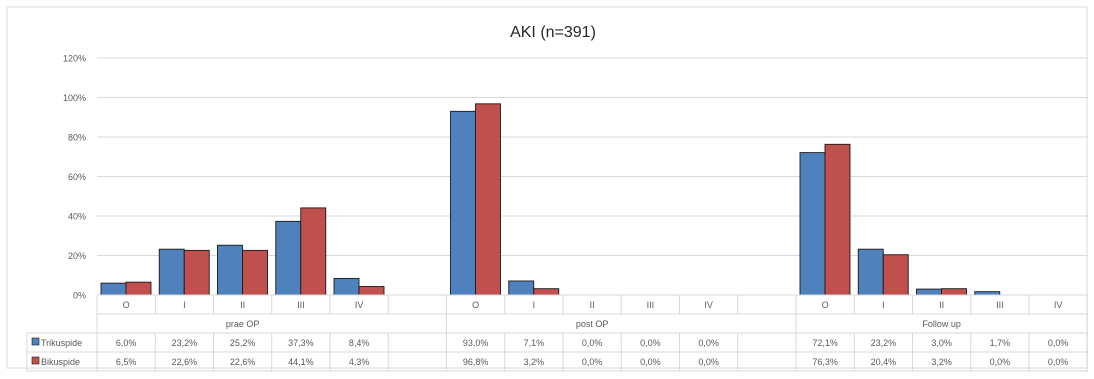 This screenshot has width=1094, height=379. What do you see at coordinates (74, 59) in the screenshot?
I see `y-tick-label: 120%` at bounding box center [74, 59].